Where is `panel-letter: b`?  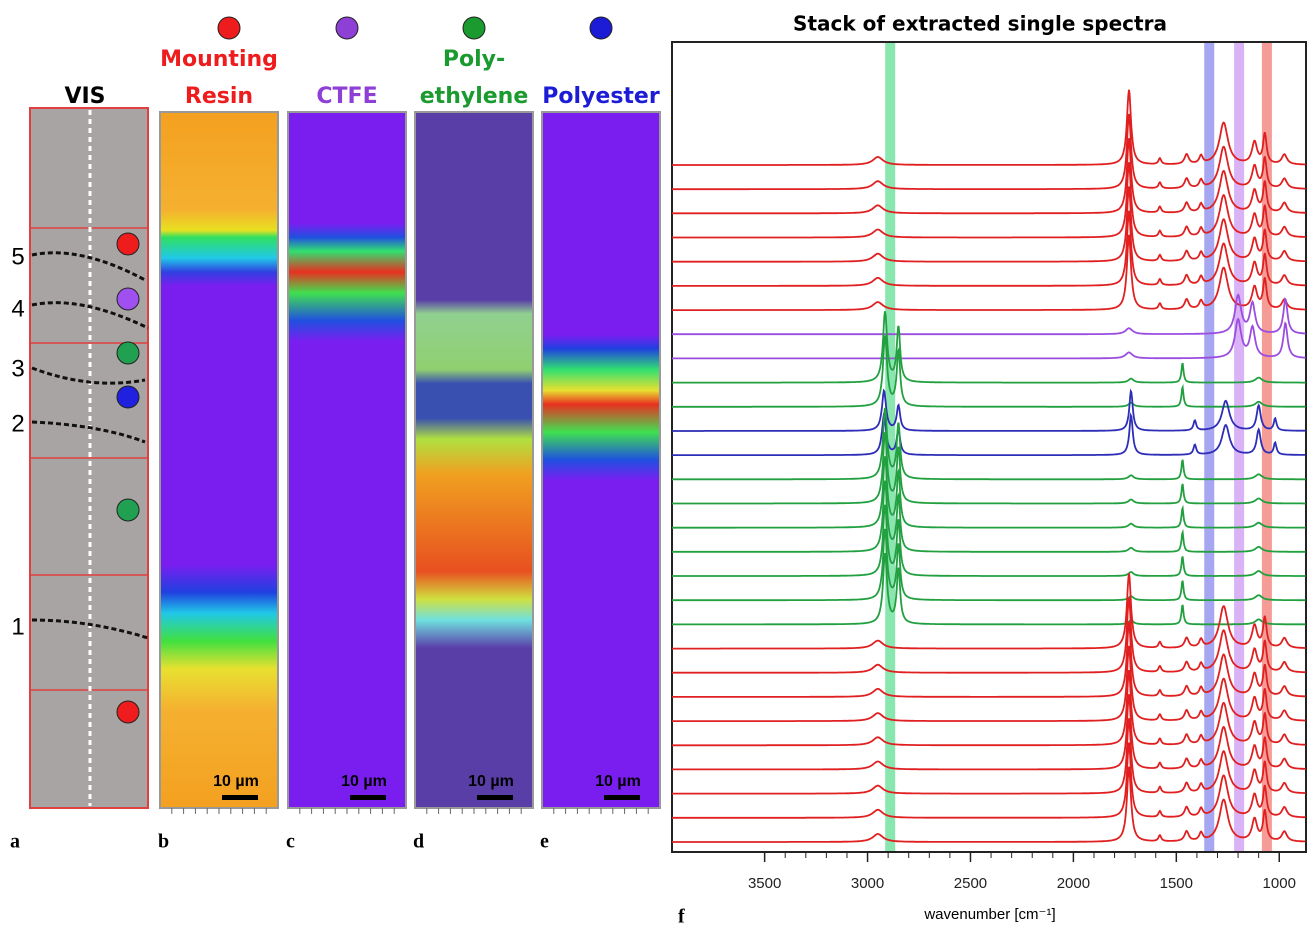 panel-letter: b is located at coordinates (163, 842).